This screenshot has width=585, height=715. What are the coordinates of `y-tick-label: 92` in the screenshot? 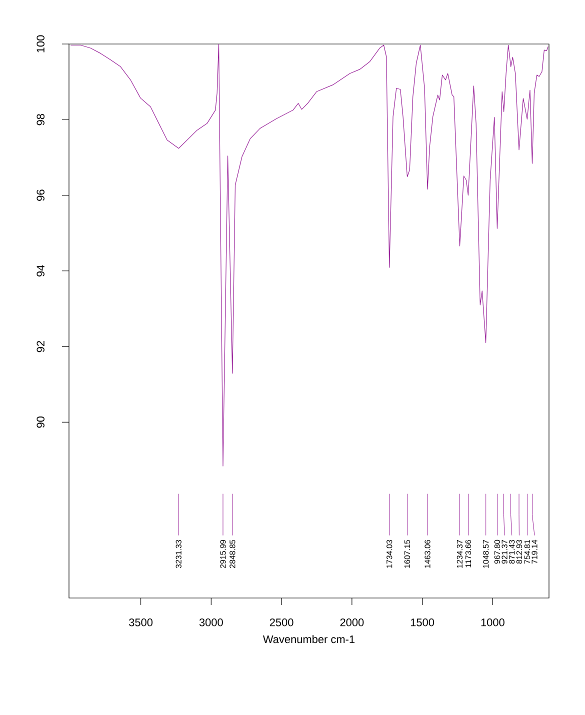 It's located at (40, 346).